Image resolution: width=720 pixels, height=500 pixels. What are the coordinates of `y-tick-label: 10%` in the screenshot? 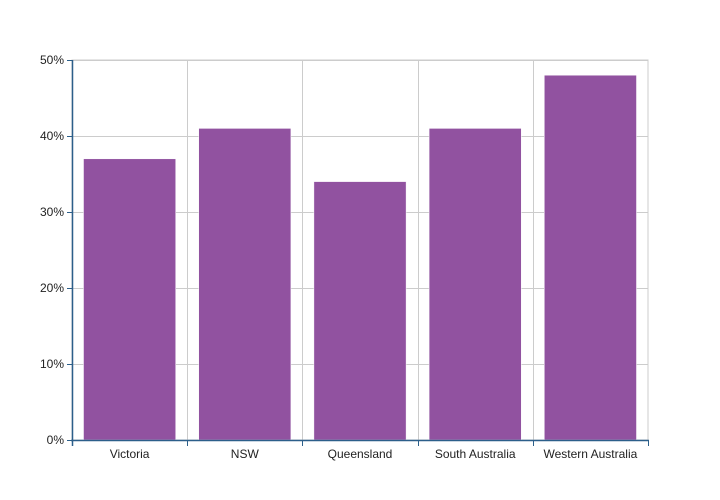 It's located at (52, 364).